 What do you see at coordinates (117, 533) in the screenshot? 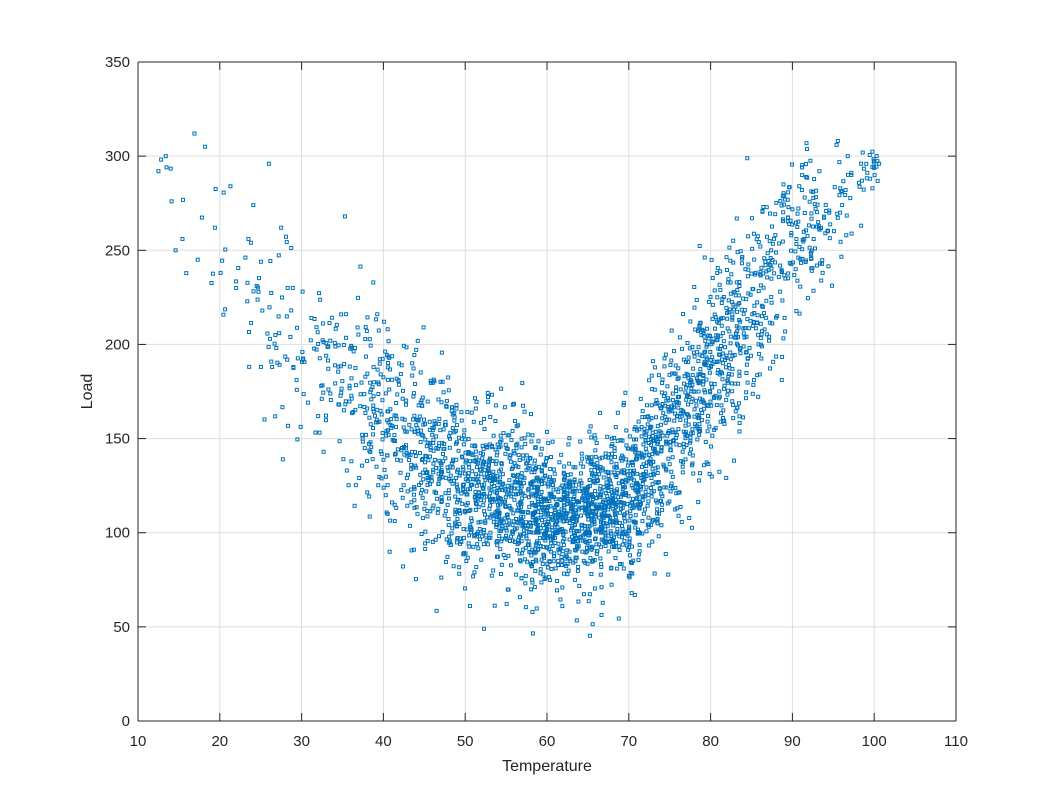
I see `y-tick-label: 100` at bounding box center [117, 533].